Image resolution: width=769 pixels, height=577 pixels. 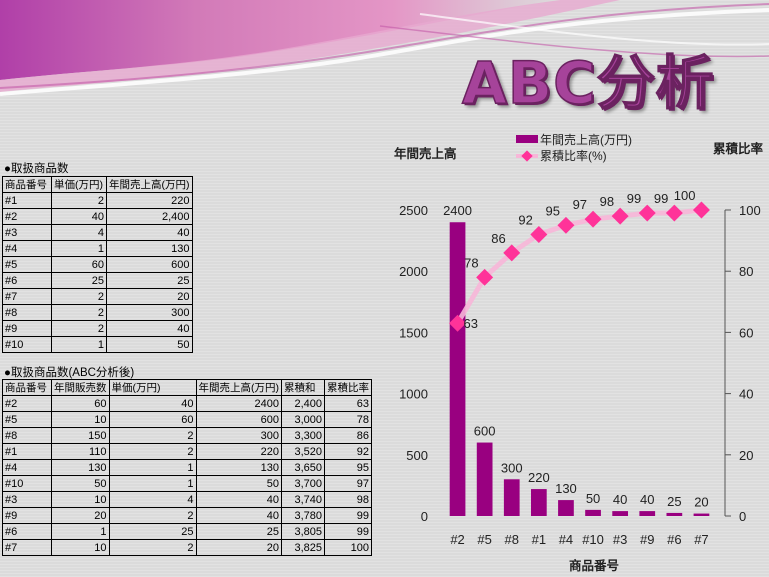 What do you see at coordinates (97, 296) in the screenshot?
I see `table-row: #7 2 20` at bounding box center [97, 296].